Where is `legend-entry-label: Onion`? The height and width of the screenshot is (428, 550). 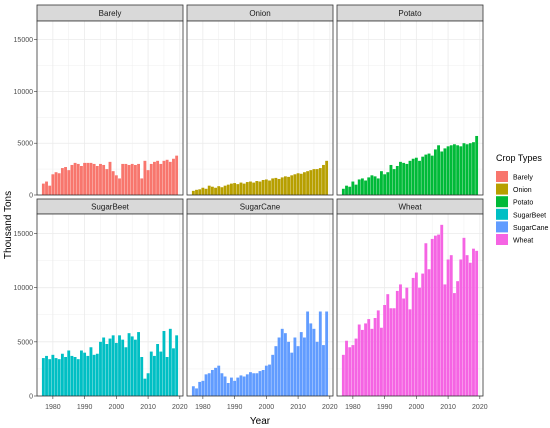
legend-entry-label: Onion is located at coordinates (522, 190).